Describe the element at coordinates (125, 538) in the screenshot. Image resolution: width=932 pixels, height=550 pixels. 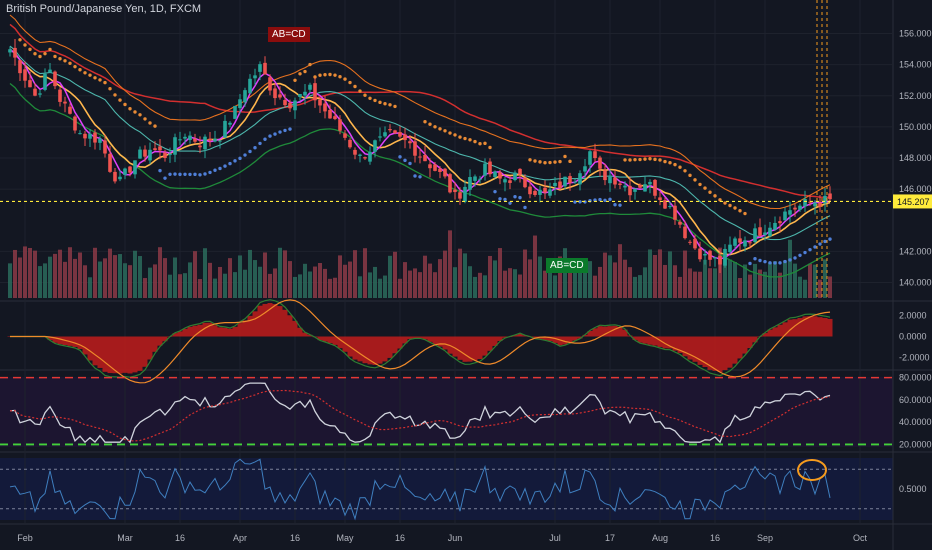
I see `time-tick-label-1: Mar` at that location.